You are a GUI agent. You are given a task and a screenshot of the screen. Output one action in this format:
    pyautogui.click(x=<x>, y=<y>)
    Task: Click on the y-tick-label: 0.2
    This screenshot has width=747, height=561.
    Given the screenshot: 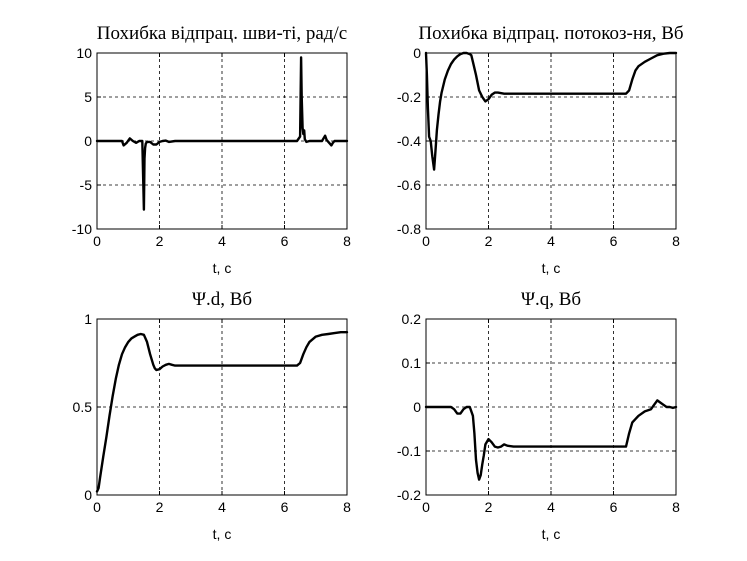 What is the action you would take?
    pyautogui.click(x=412, y=319)
    